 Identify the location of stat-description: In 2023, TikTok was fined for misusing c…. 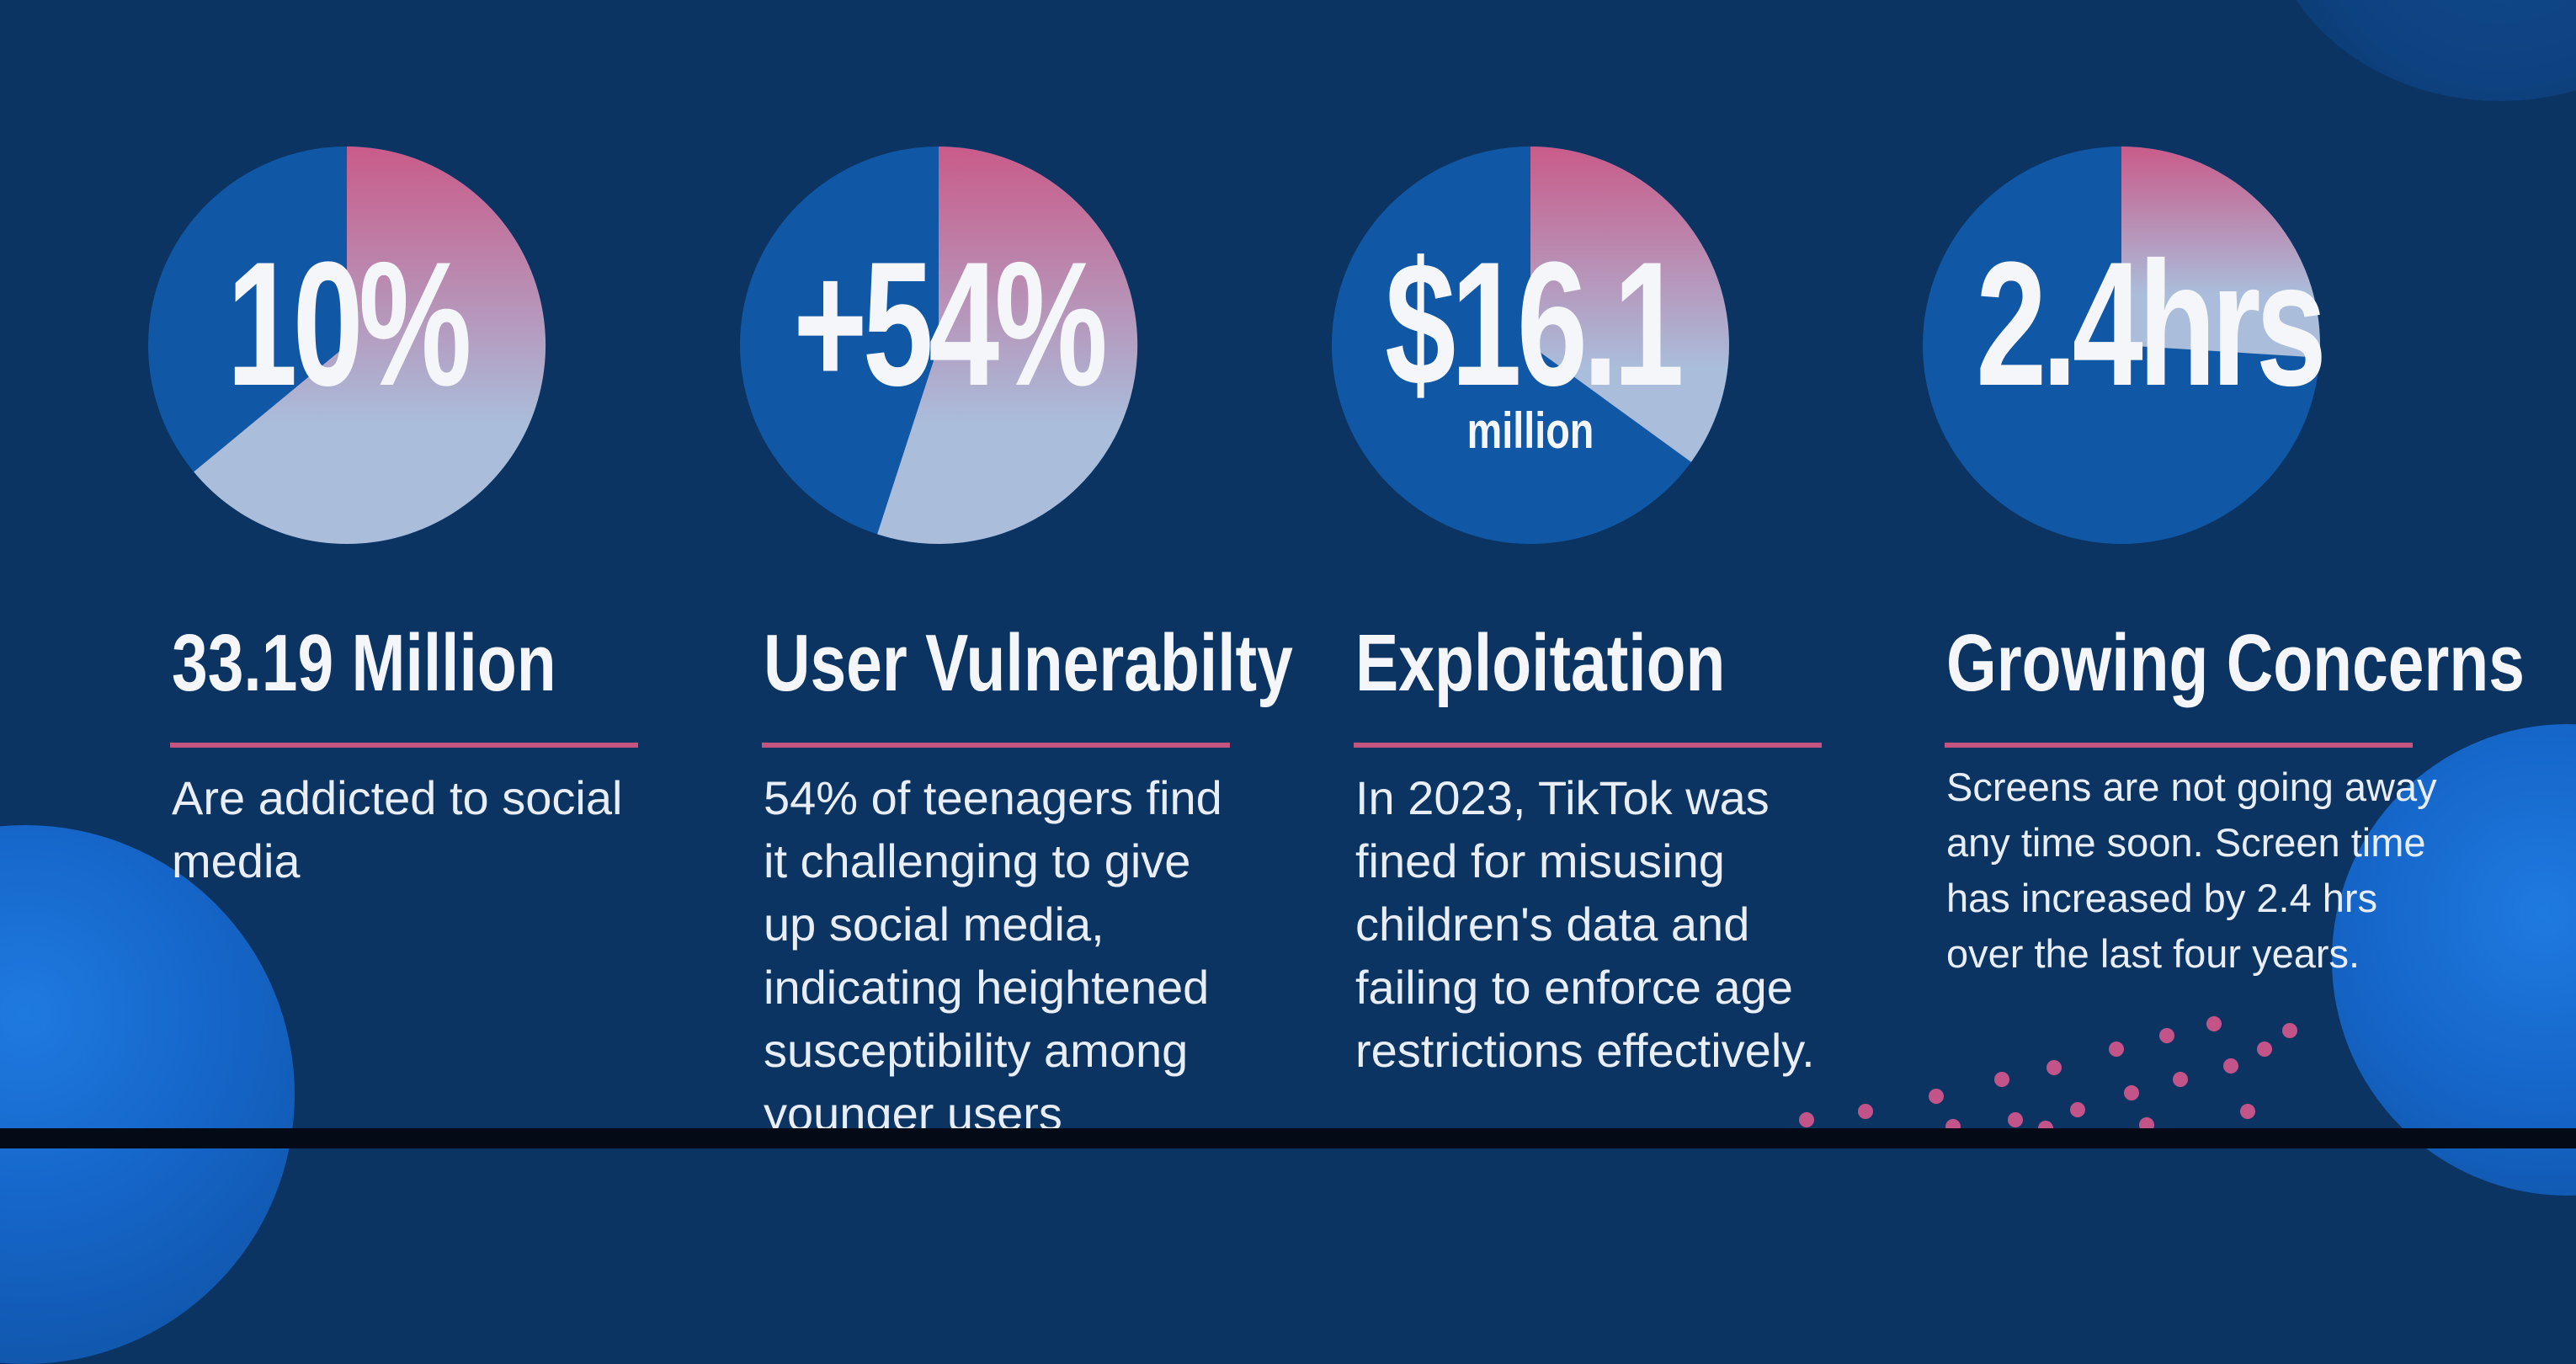
(1585, 924).